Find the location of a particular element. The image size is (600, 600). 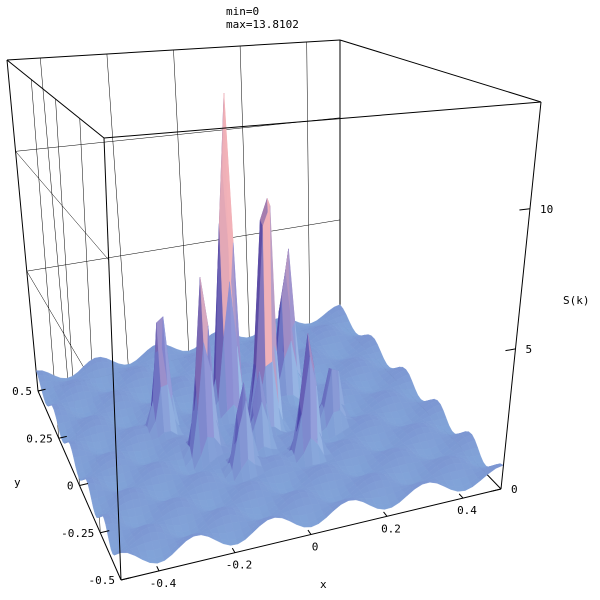

y-tick-label: -0.5 is located at coordinates (102, 580).